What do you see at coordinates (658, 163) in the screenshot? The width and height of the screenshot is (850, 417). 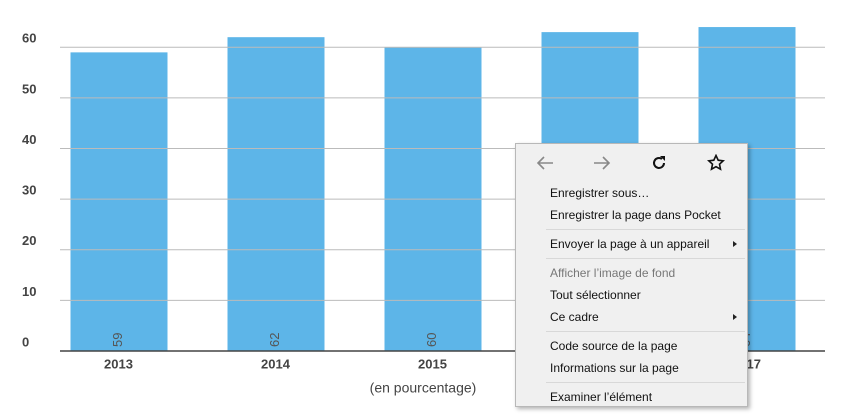 I see `reload-button` at bounding box center [658, 163].